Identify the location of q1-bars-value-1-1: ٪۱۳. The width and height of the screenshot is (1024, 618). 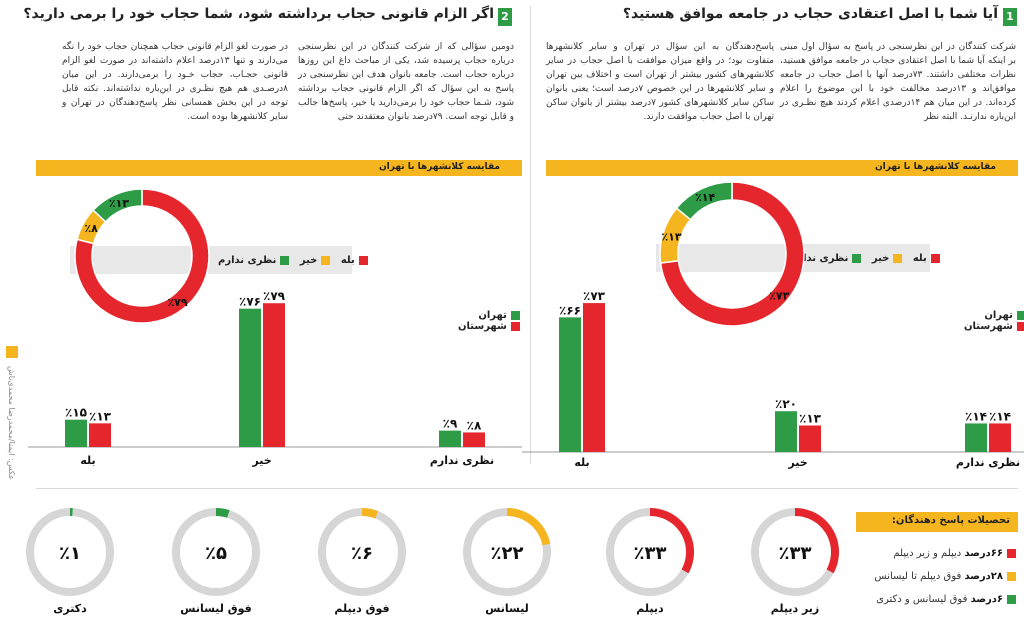
(810, 418).